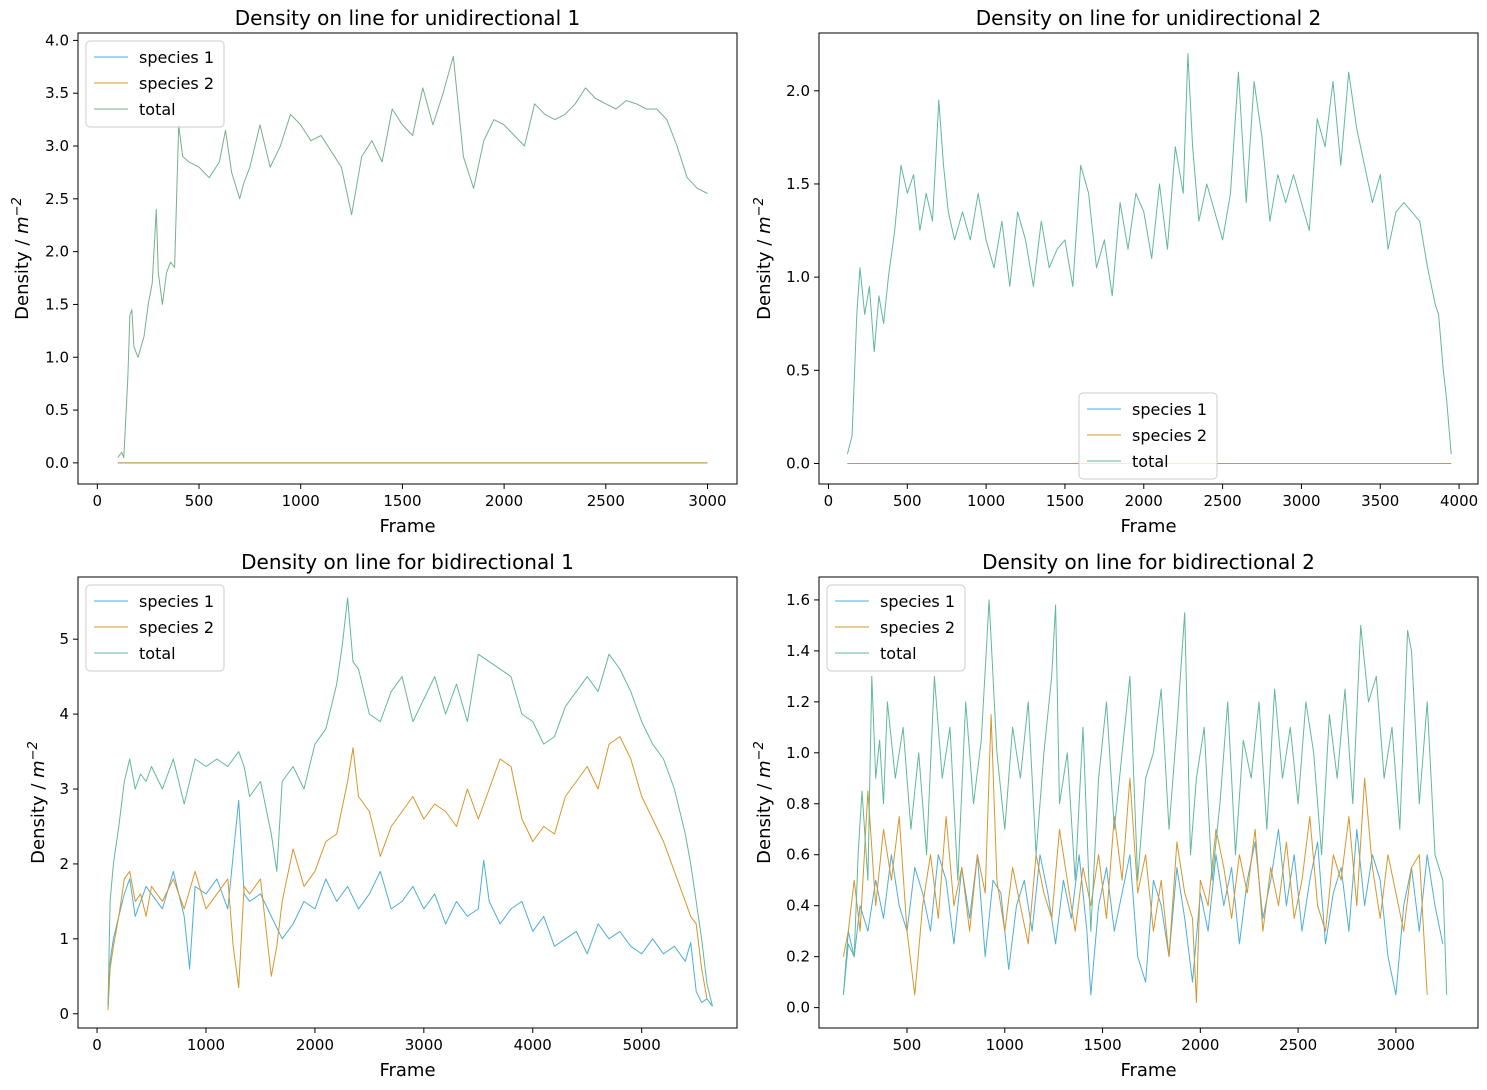 The image size is (1487, 1090). I want to click on y-tick-label: 2.5, so click(57, 199).